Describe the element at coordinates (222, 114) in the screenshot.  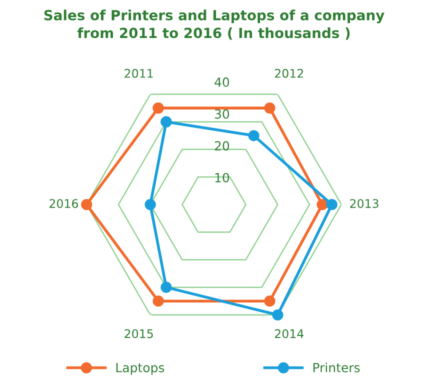
I see `y-tick-label: 30` at that location.